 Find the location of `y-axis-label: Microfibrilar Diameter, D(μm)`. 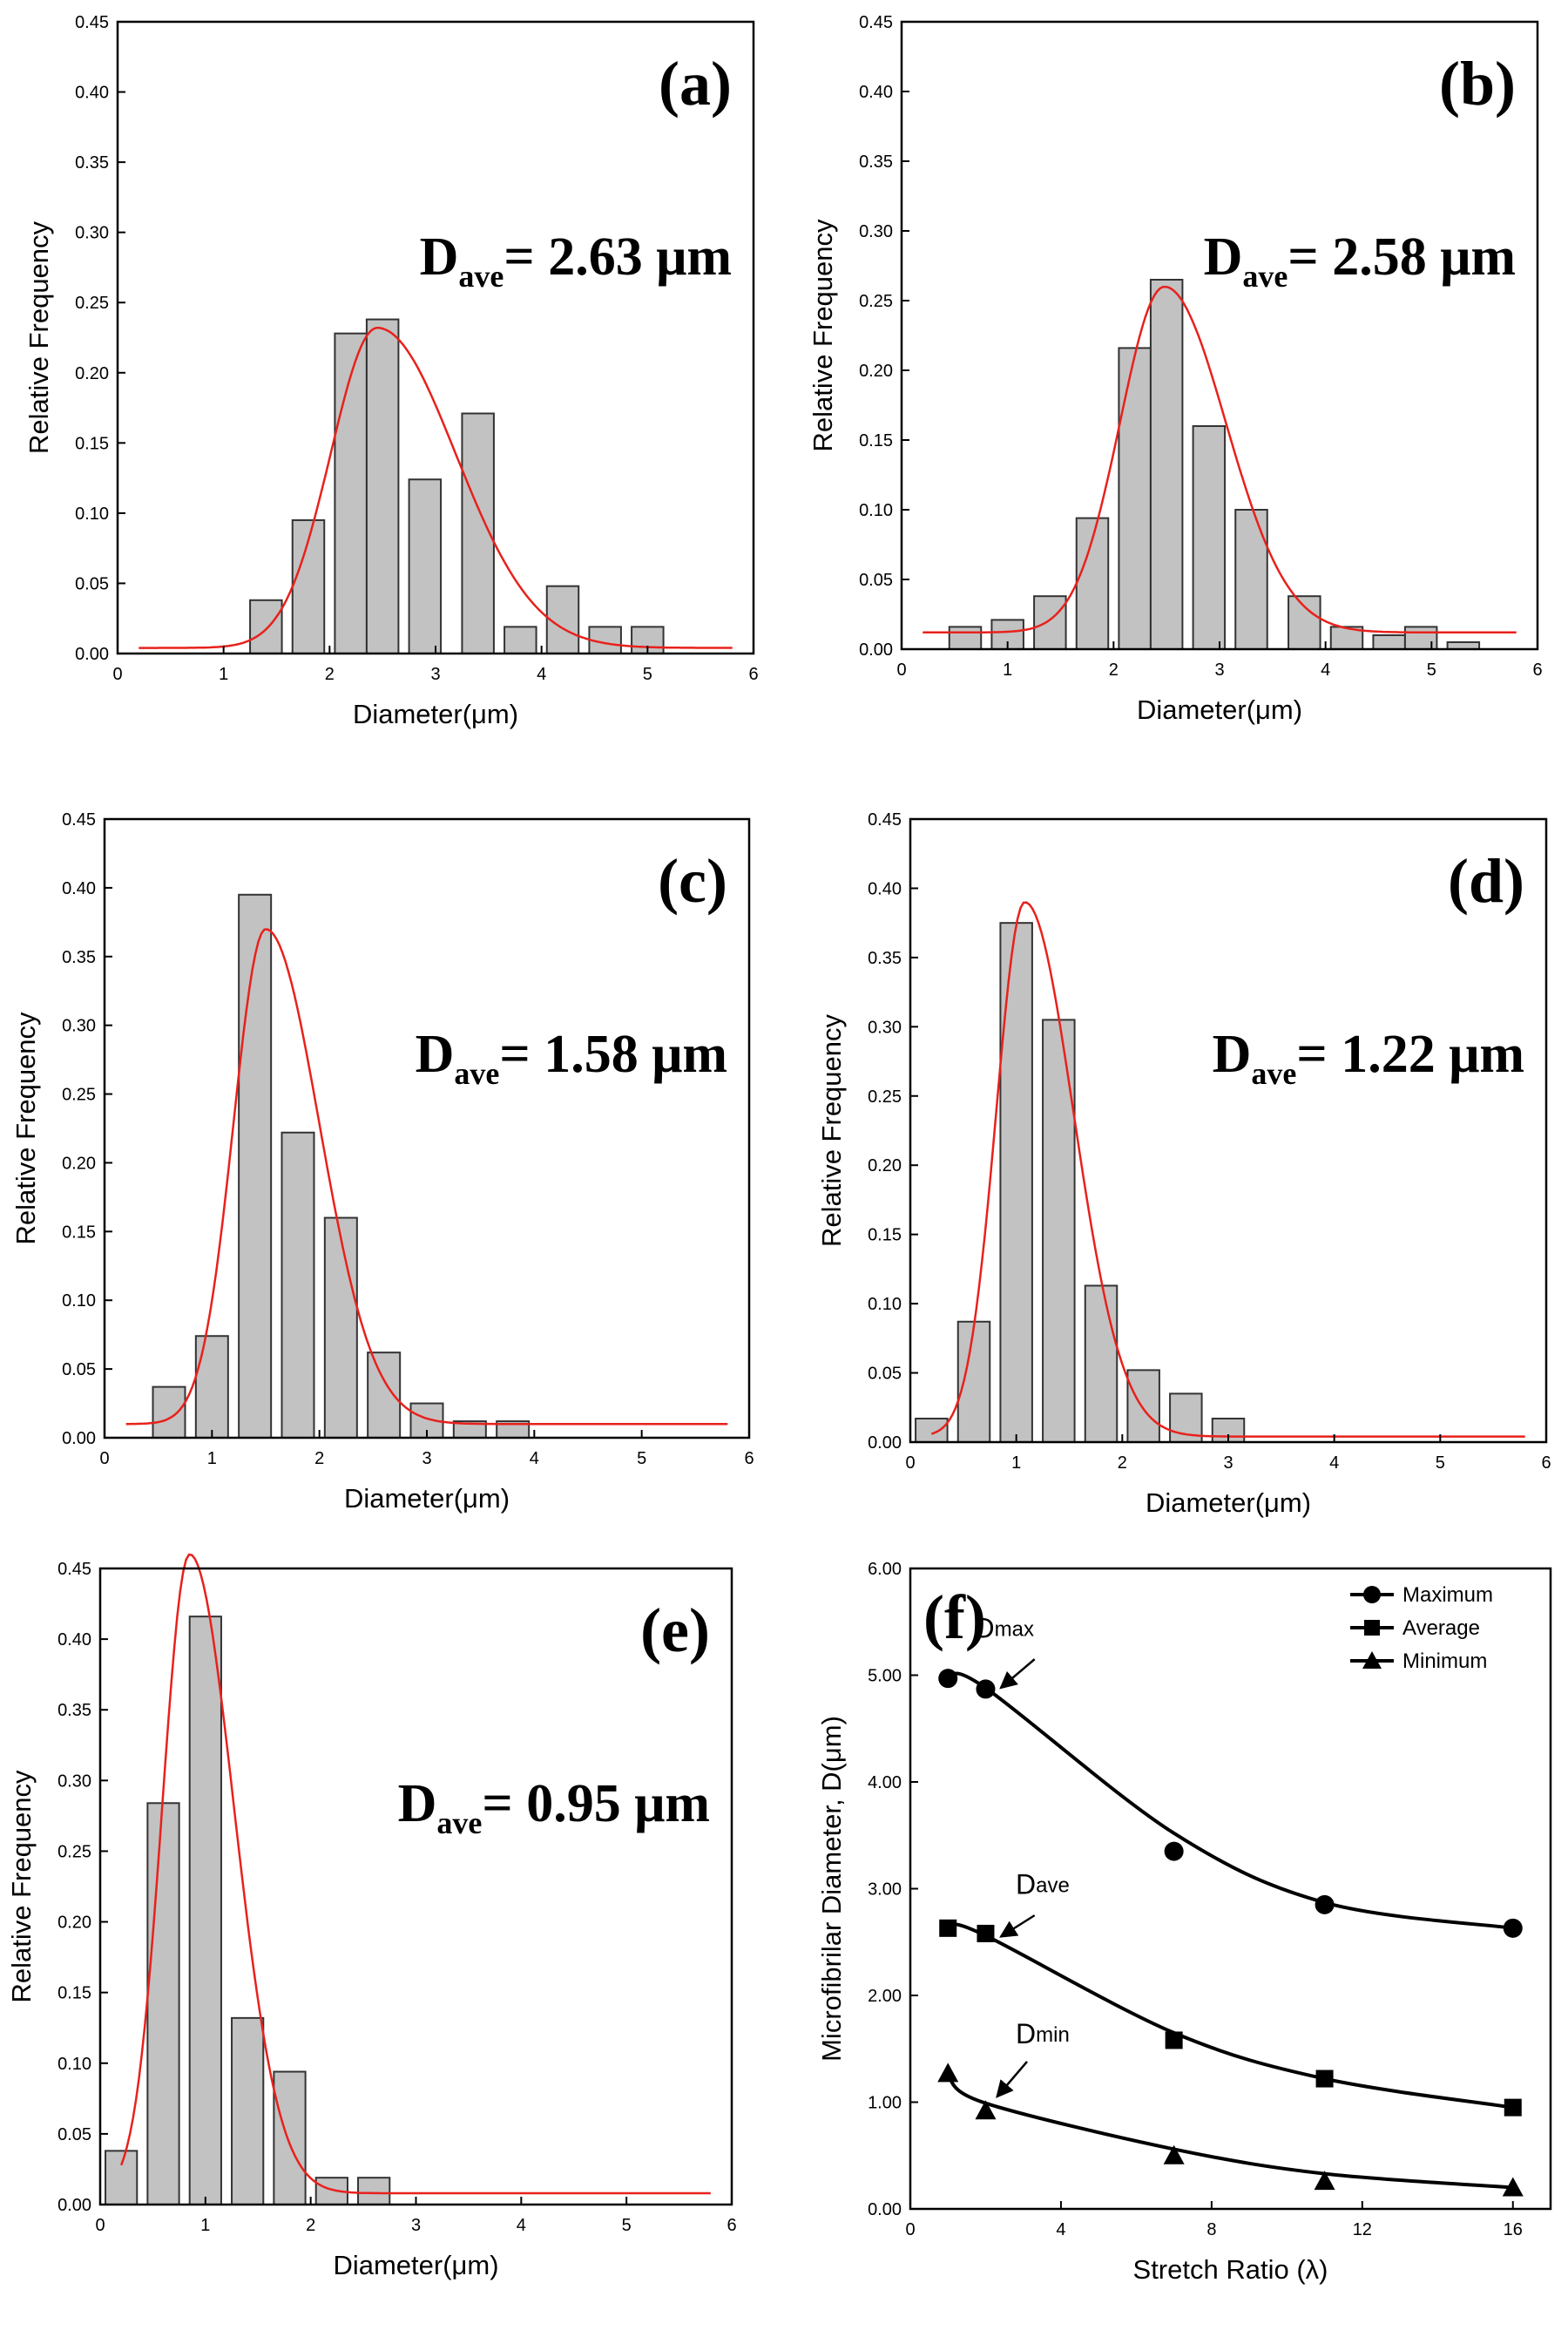

y-axis-label: Microfibrilar Diameter, D(μm) is located at coordinates (831, 1889).